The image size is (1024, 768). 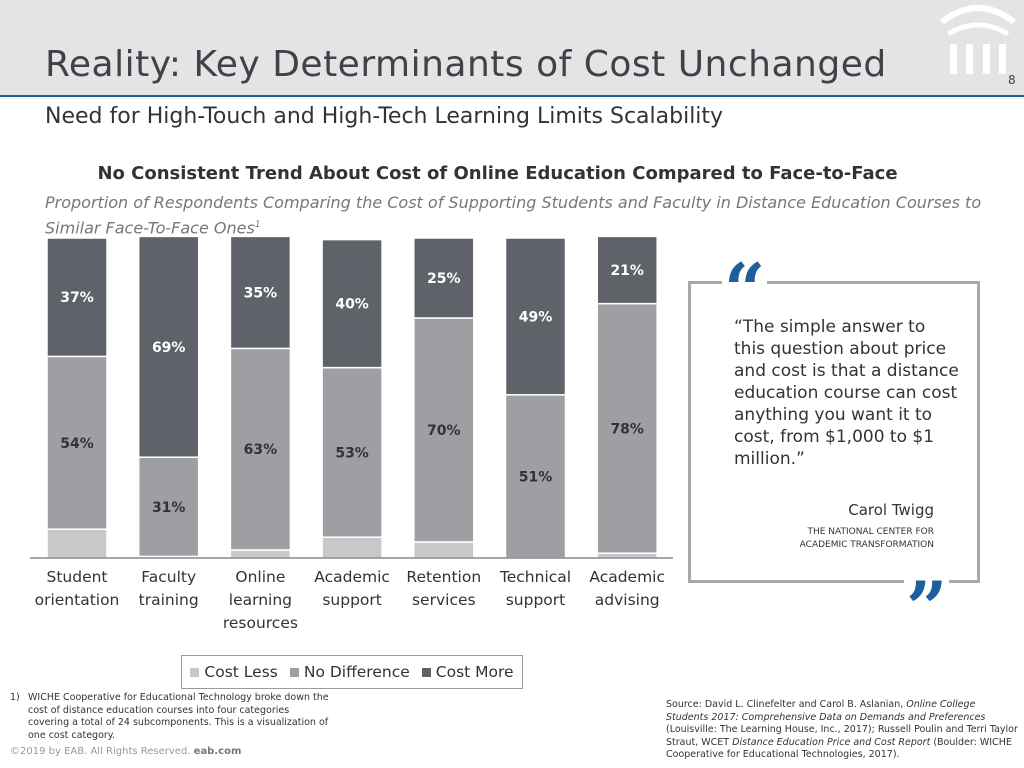 I want to click on category-label-line: learning, so click(x=260, y=600).